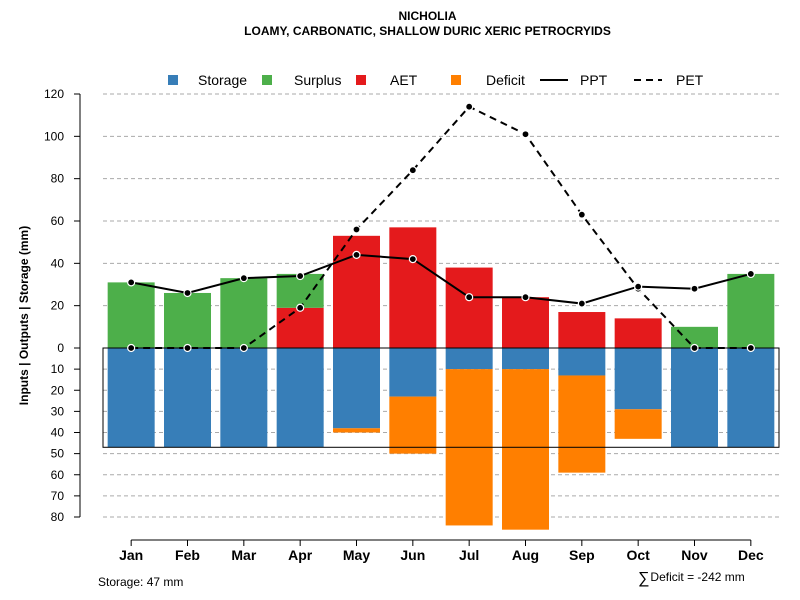 This screenshot has height=600, width=800. I want to click on storage-note: Storage: 47 mm, so click(141, 582).